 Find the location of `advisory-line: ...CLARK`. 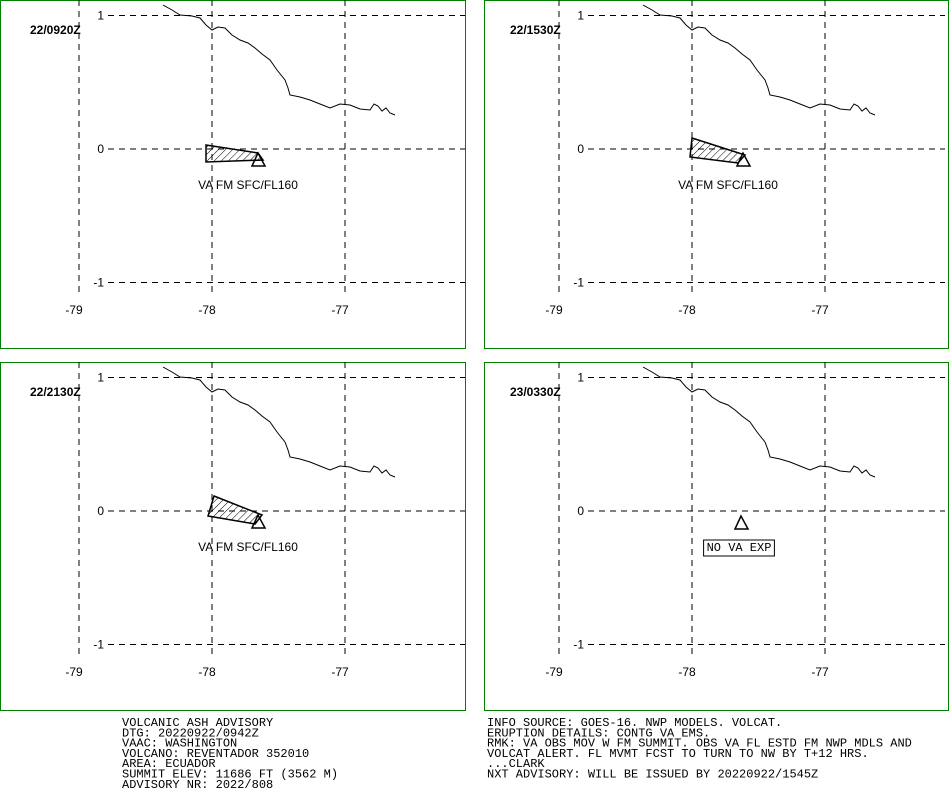

advisory-line: ...CLARK is located at coordinates (516, 764).